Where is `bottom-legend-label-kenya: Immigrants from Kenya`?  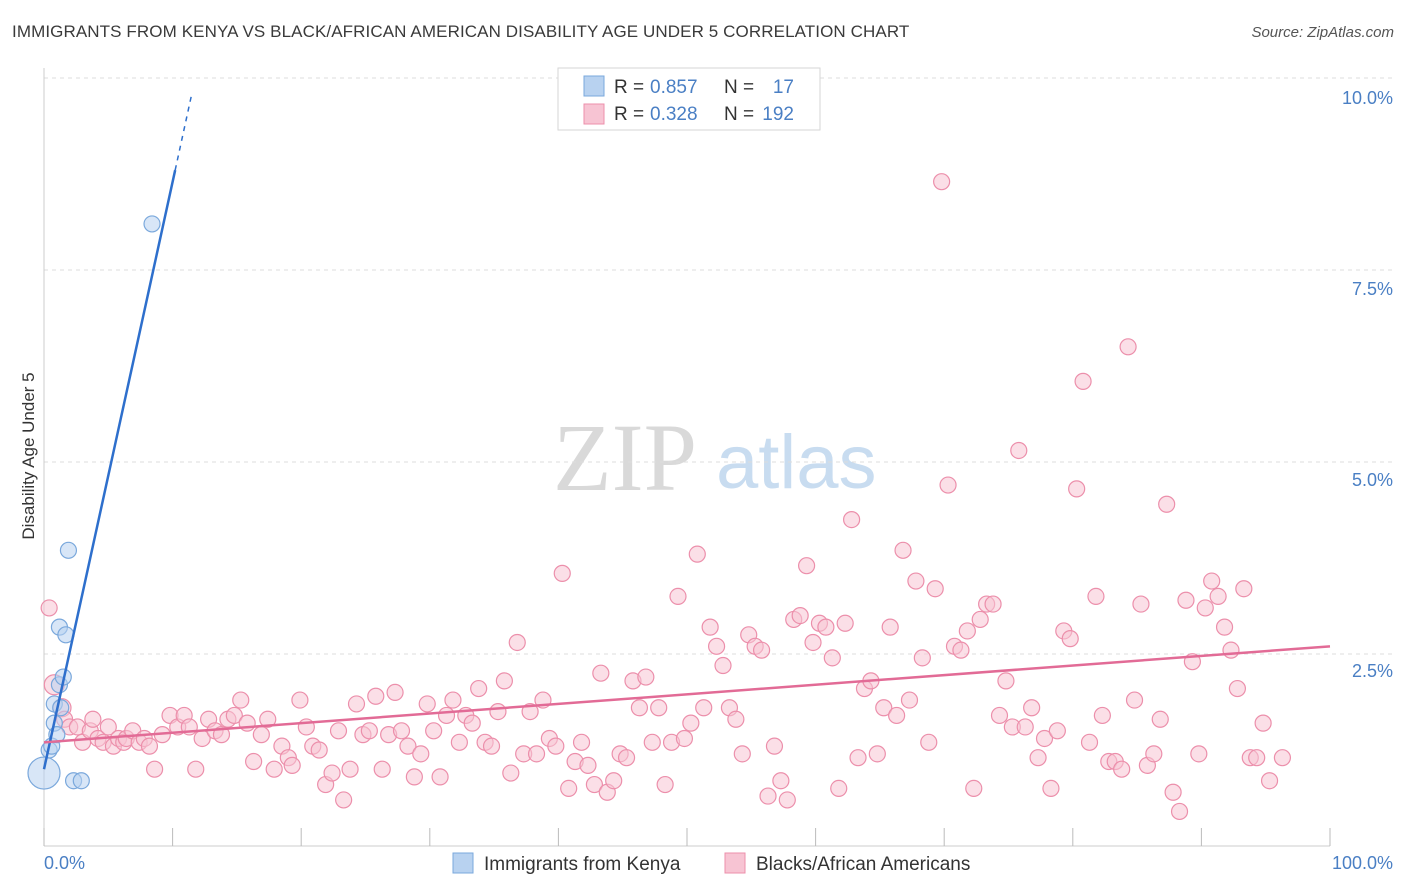 bottom-legend-label-kenya: Immigrants from Kenya is located at coordinates (582, 864).